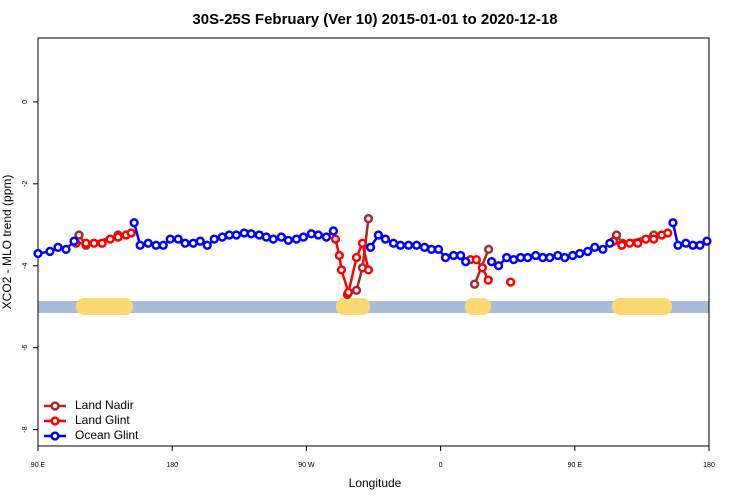  I want to click on y-tick-label: -4, so click(25, 266).